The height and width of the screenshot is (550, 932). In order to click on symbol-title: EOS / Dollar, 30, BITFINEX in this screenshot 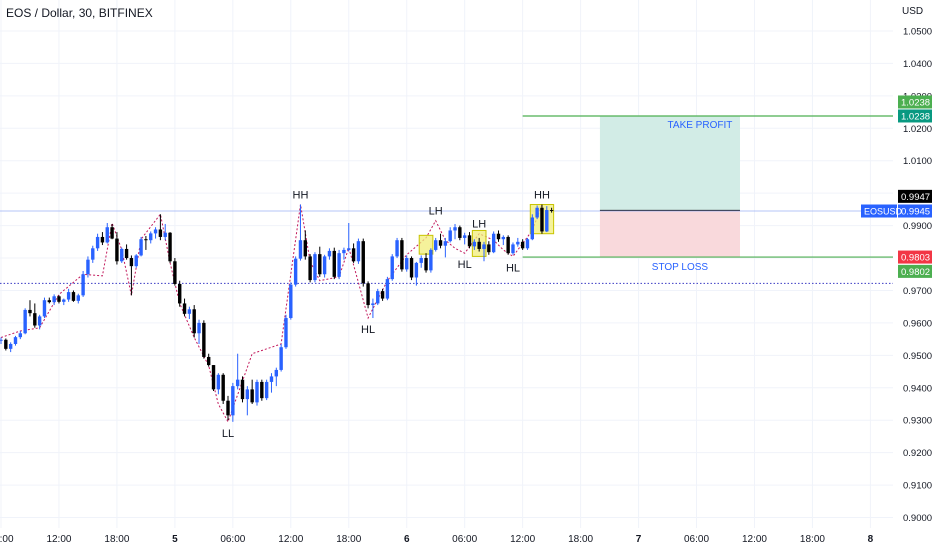, I will do `click(79, 13)`.